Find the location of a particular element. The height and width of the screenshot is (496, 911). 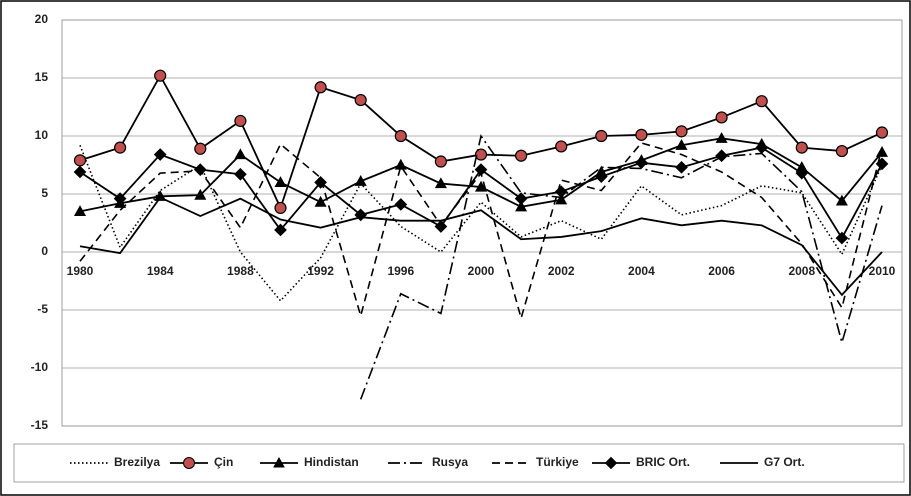

legend-label: Türkiye is located at coordinates (557, 462).